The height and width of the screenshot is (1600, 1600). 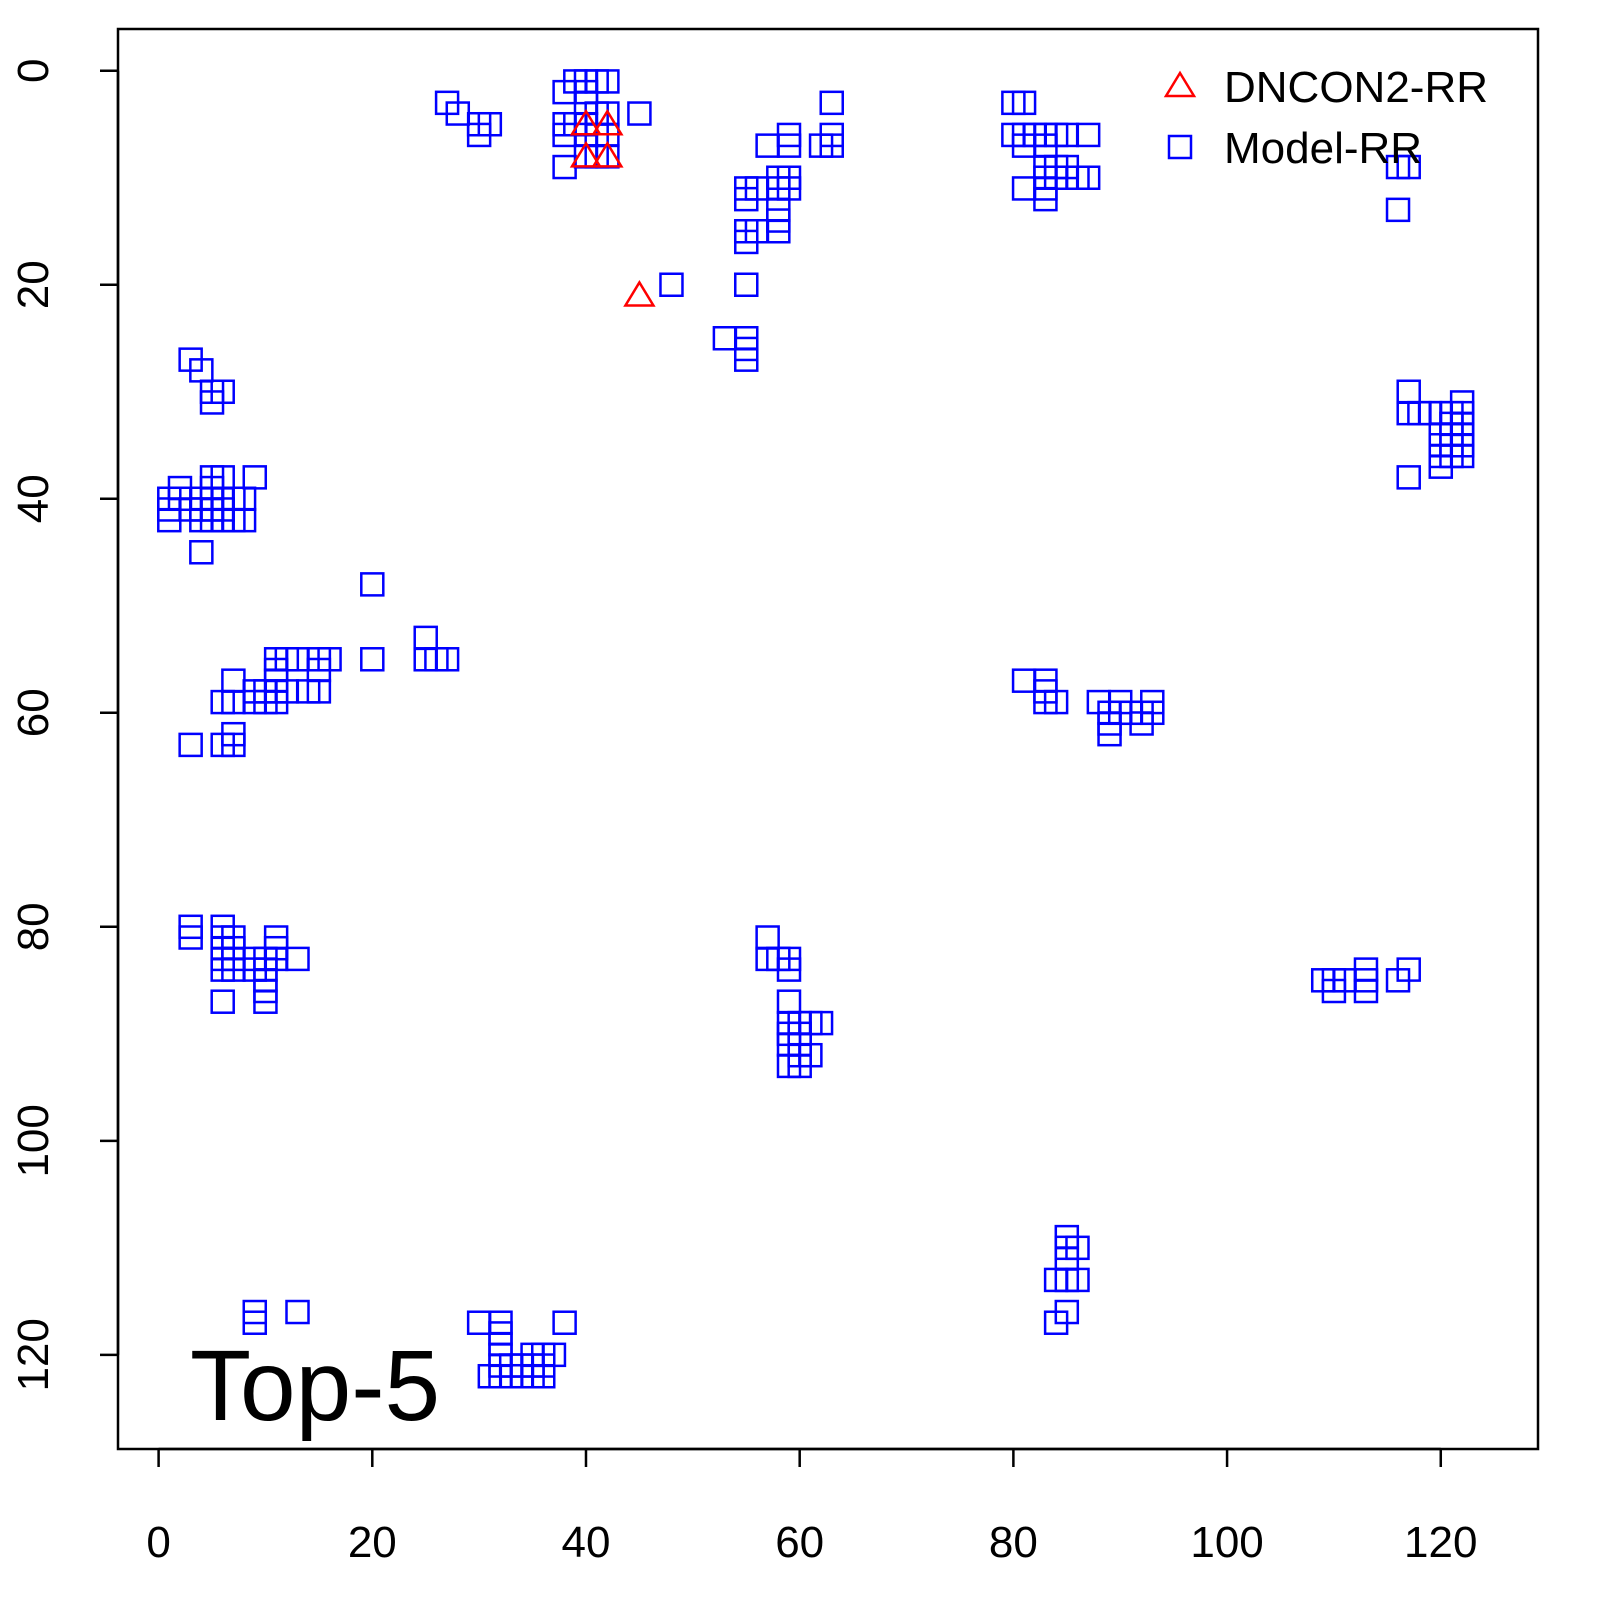 I want to click on x-tick-label: 120, so click(x=1440, y=1542).